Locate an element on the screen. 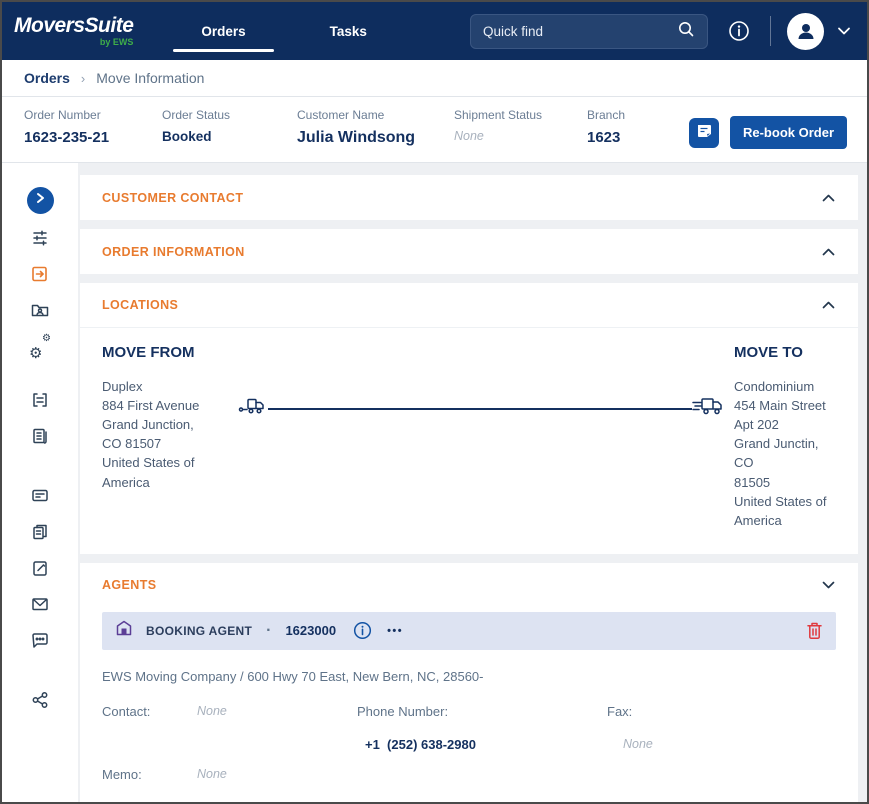 The height and width of the screenshot is (804, 869). brand-byline: by EWS is located at coordinates (116, 42).